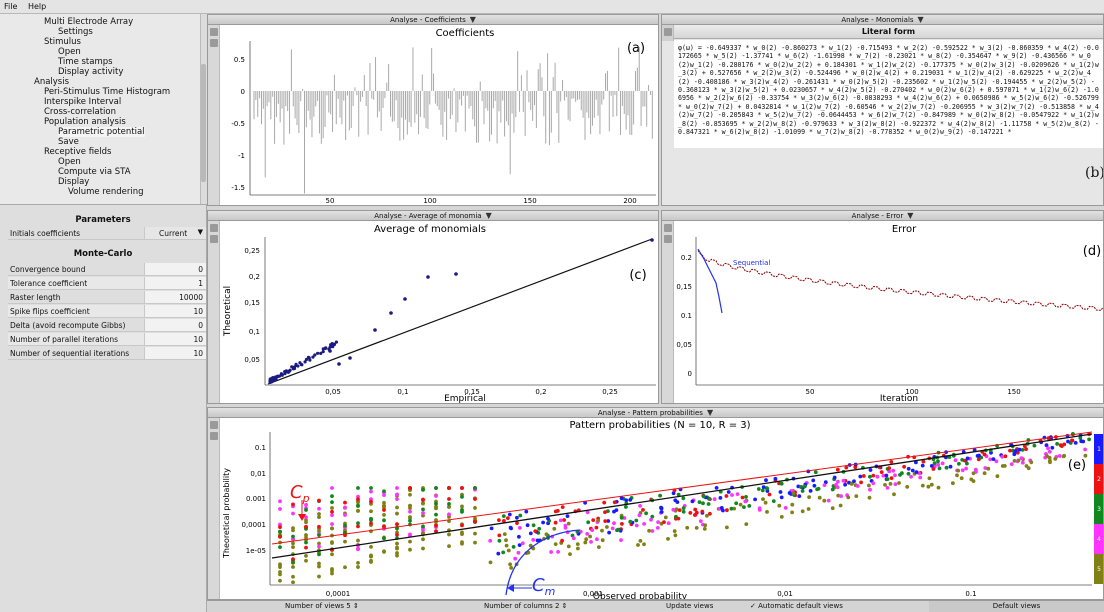 This screenshot has height=612, width=1104. What do you see at coordinates (78, 152) in the screenshot?
I see `tree-item: Receptive fields` at bounding box center [78, 152].